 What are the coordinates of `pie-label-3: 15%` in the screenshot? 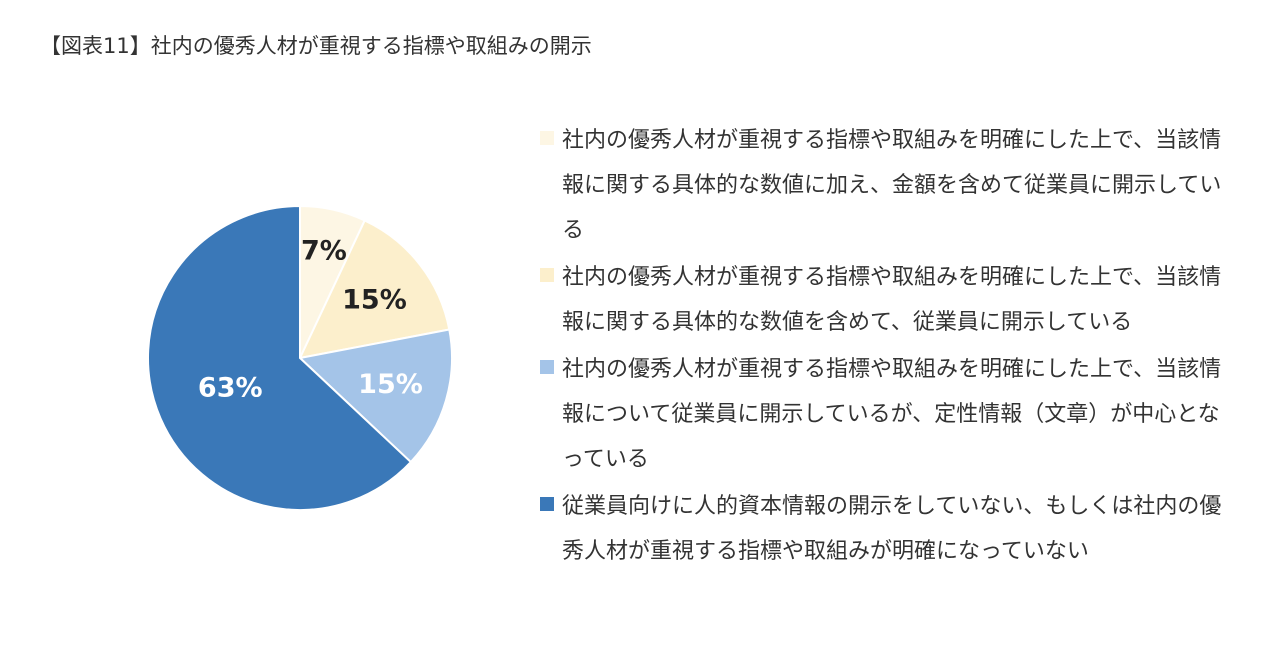 It's located at (390, 384).